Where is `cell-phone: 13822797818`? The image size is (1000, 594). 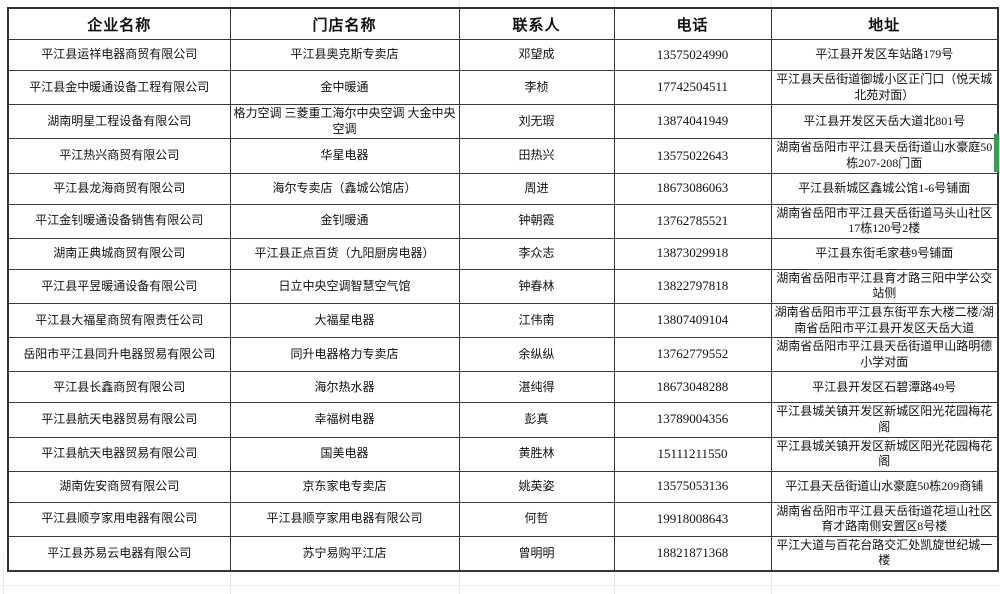
cell-phone: 13822797818 is located at coordinates (692, 286).